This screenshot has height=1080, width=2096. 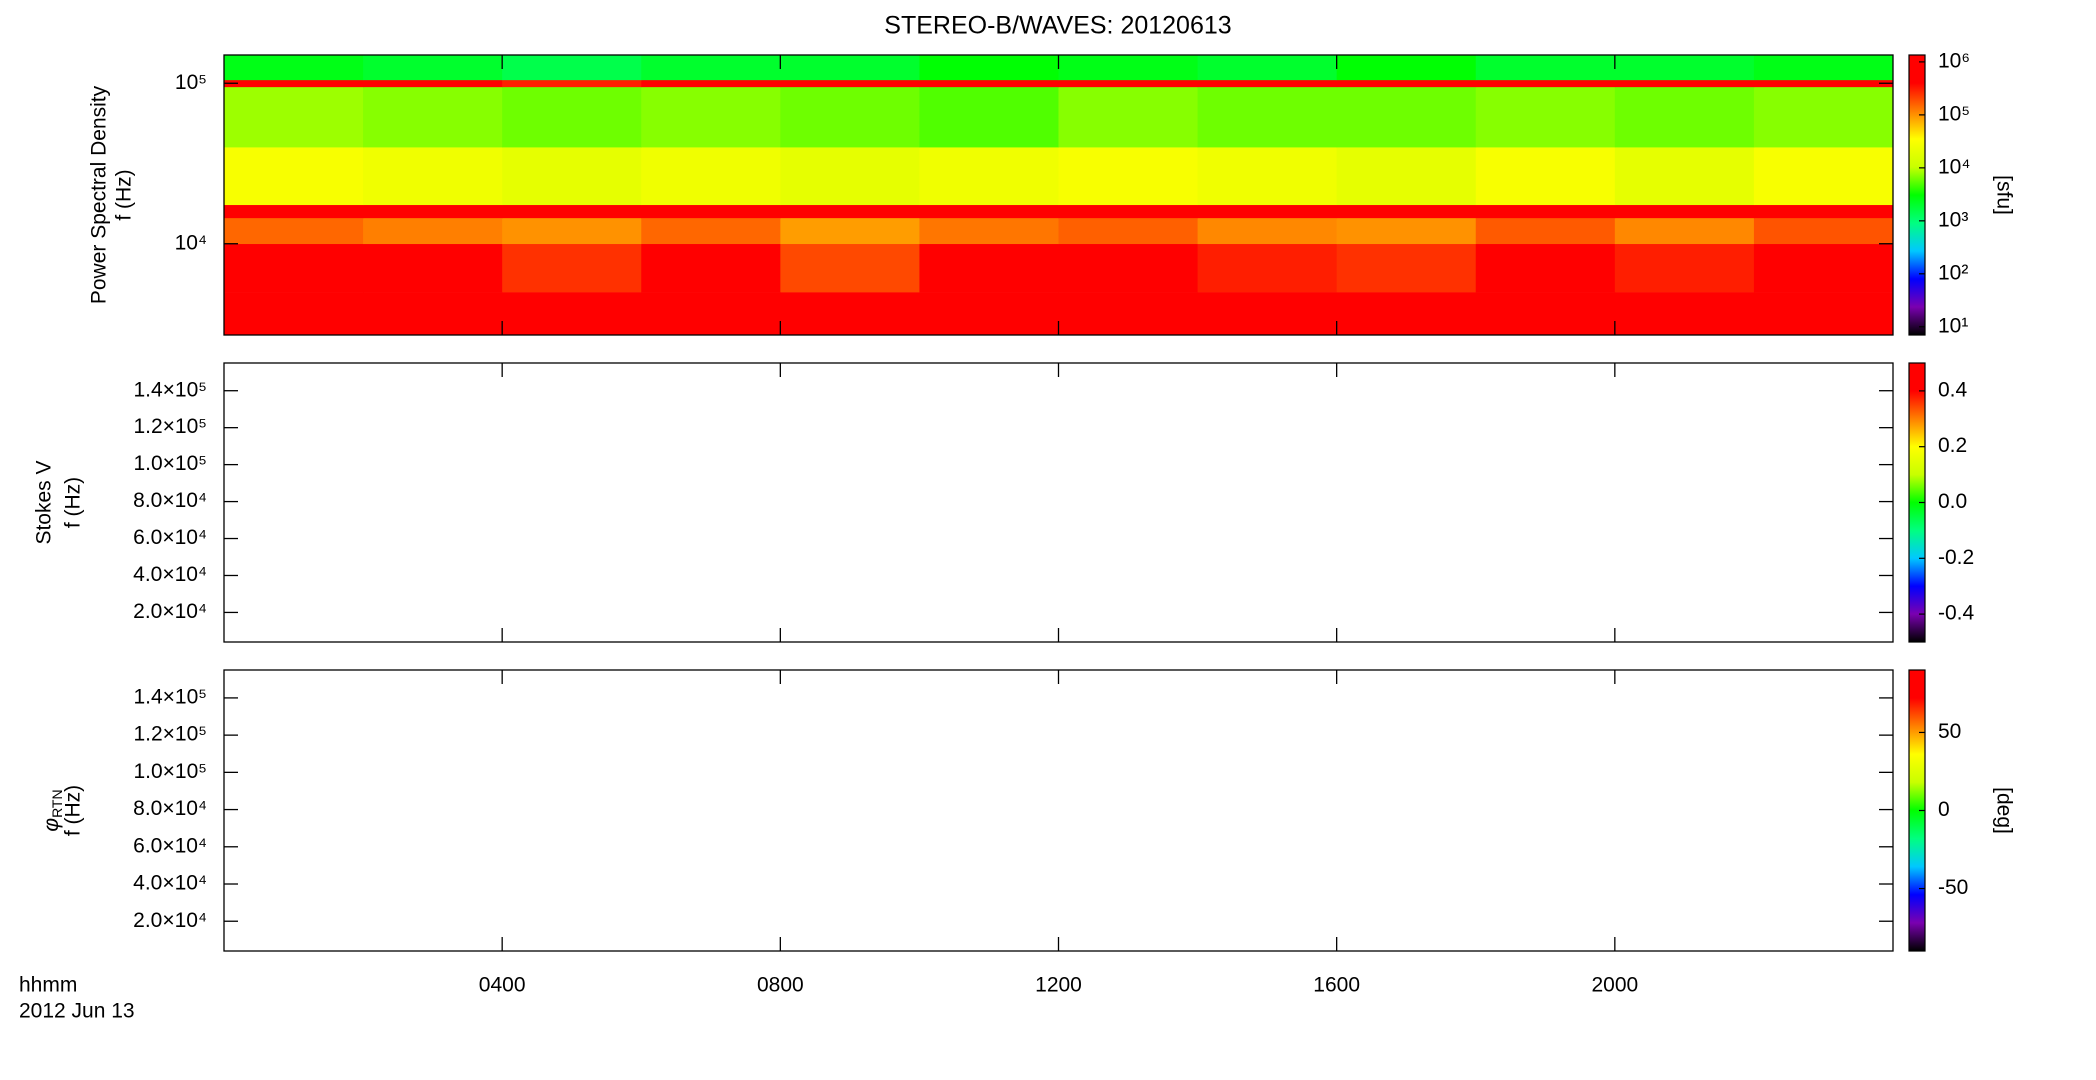 What do you see at coordinates (1949, 731) in the screenshot?
I see `colorbar-tick-label: 50` at bounding box center [1949, 731].